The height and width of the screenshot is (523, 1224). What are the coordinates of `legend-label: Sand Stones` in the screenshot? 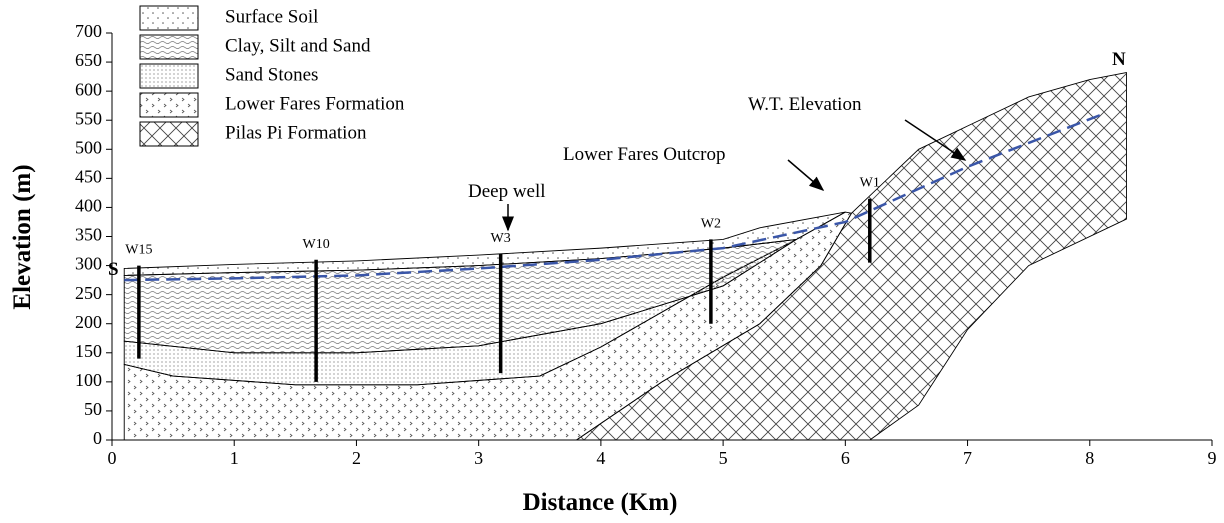 It's located at (271, 74).